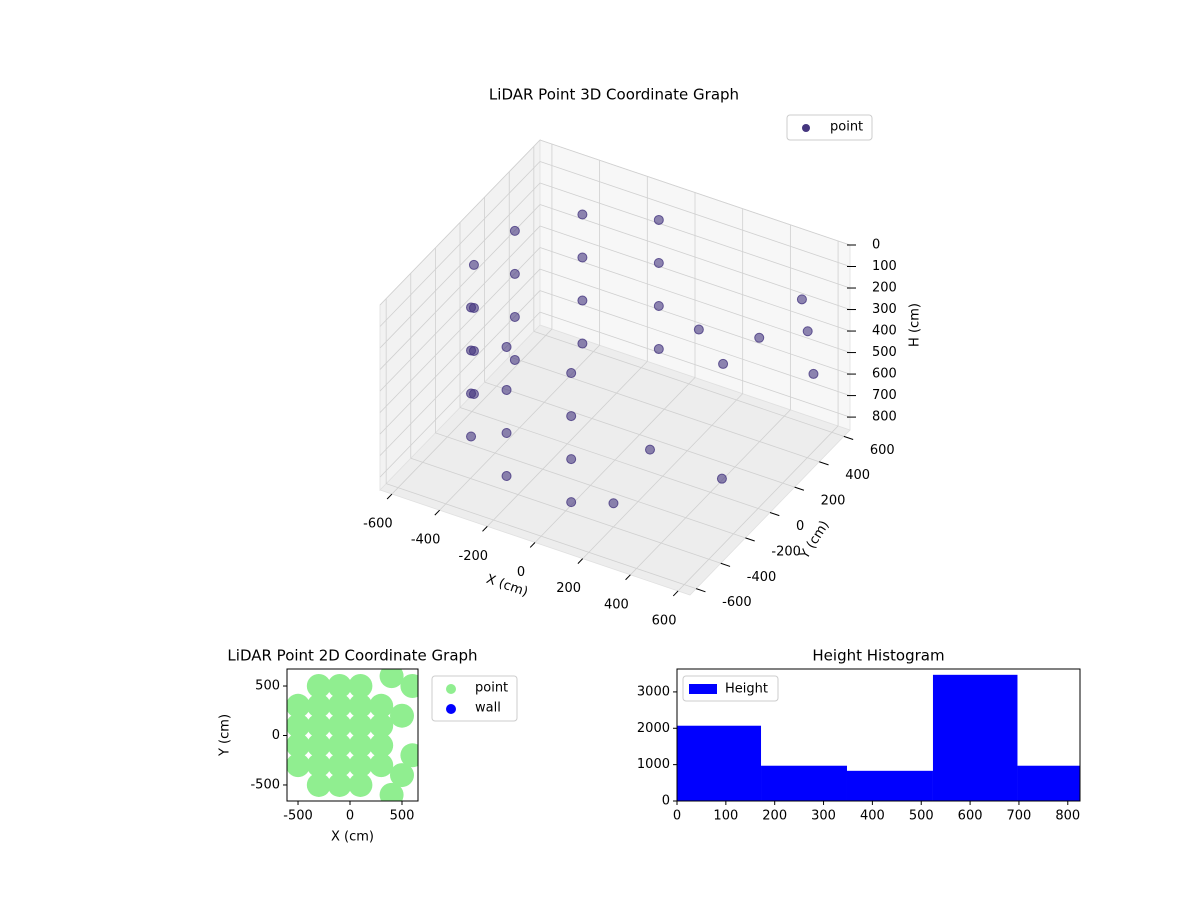  I want to click on y-tick-label: 3000, so click(653, 691).